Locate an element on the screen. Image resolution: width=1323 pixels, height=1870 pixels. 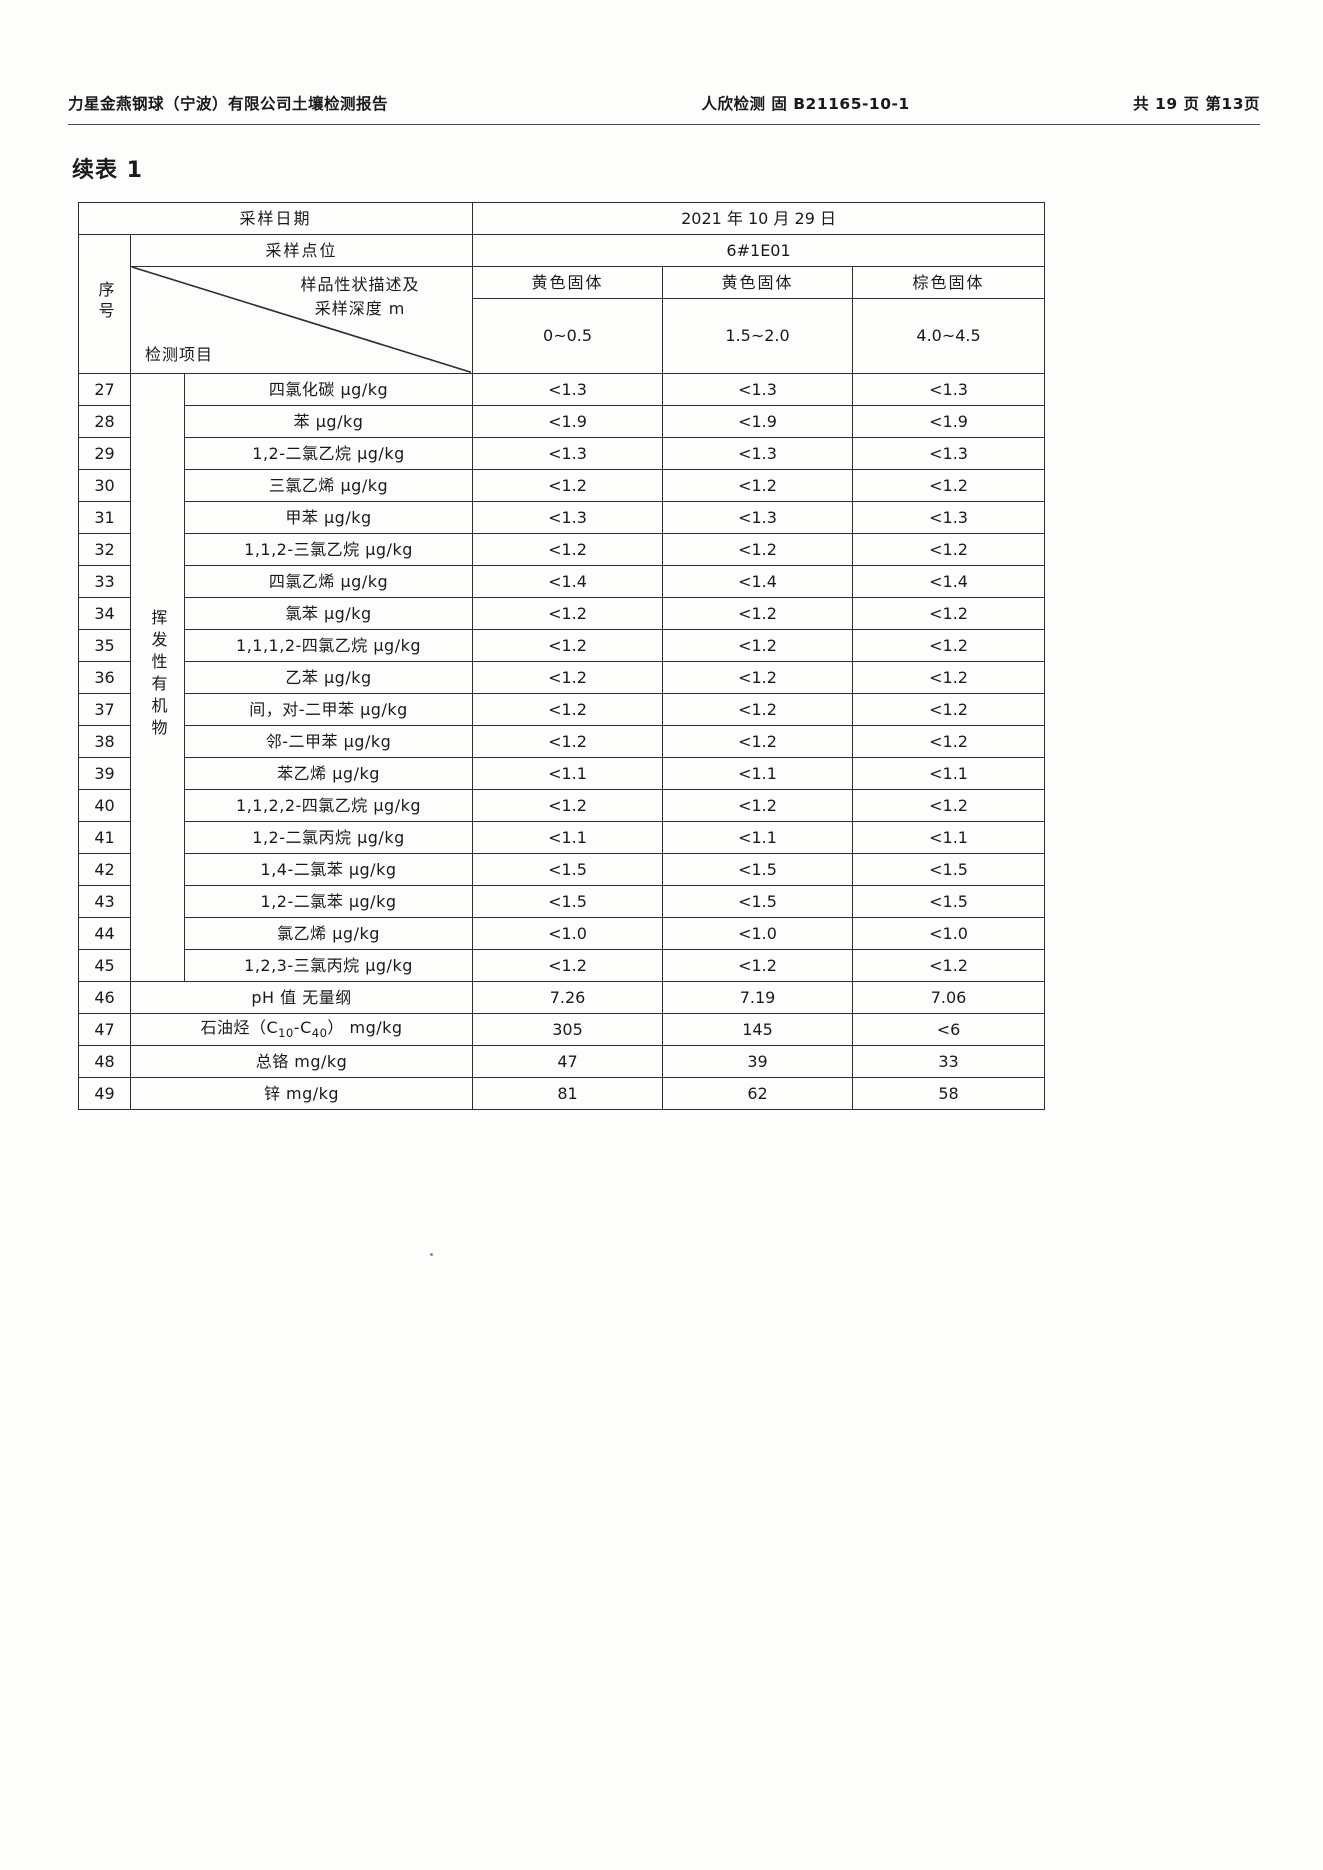
row-item-name: 1,1,1,2-四氯乙烷 μg/kg is located at coordinates (328, 645).